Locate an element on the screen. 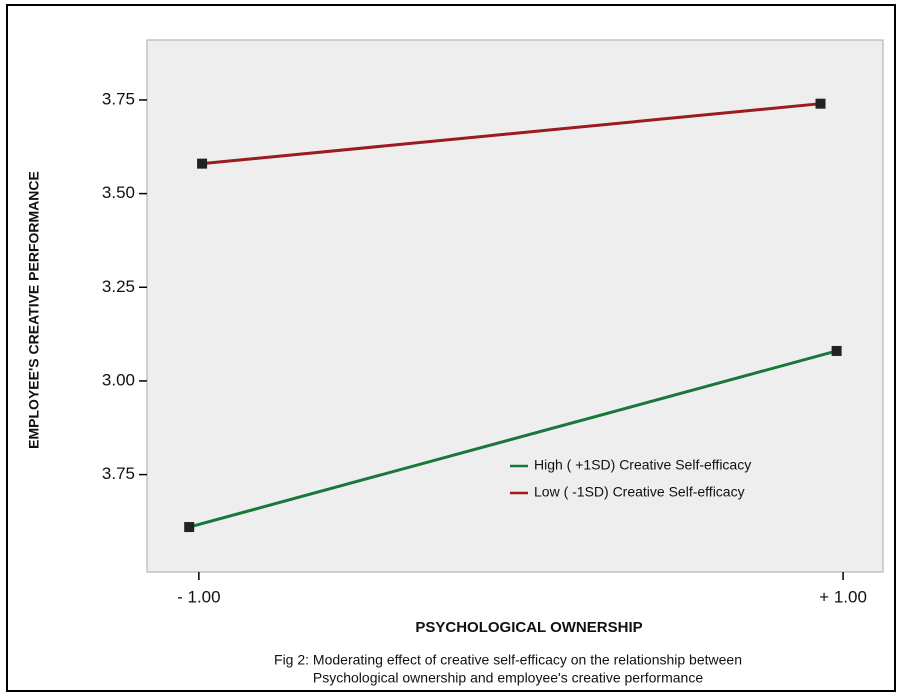 The width and height of the screenshot is (901, 698). x-axis-label: PSYCHOLOGICAL OWNERSHIP is located at coordinates (528, 627).